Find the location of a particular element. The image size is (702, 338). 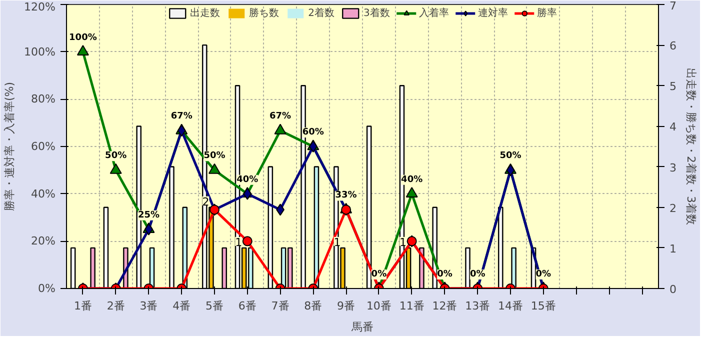

x-tick-label: 3番 is located at coordinates (149, 306).